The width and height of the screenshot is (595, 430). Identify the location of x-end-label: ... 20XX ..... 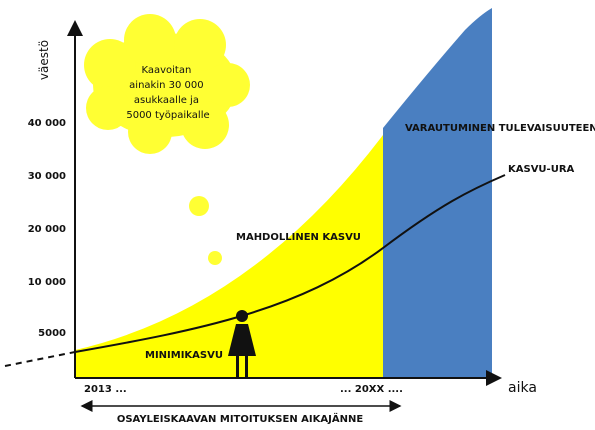
(371, 389).